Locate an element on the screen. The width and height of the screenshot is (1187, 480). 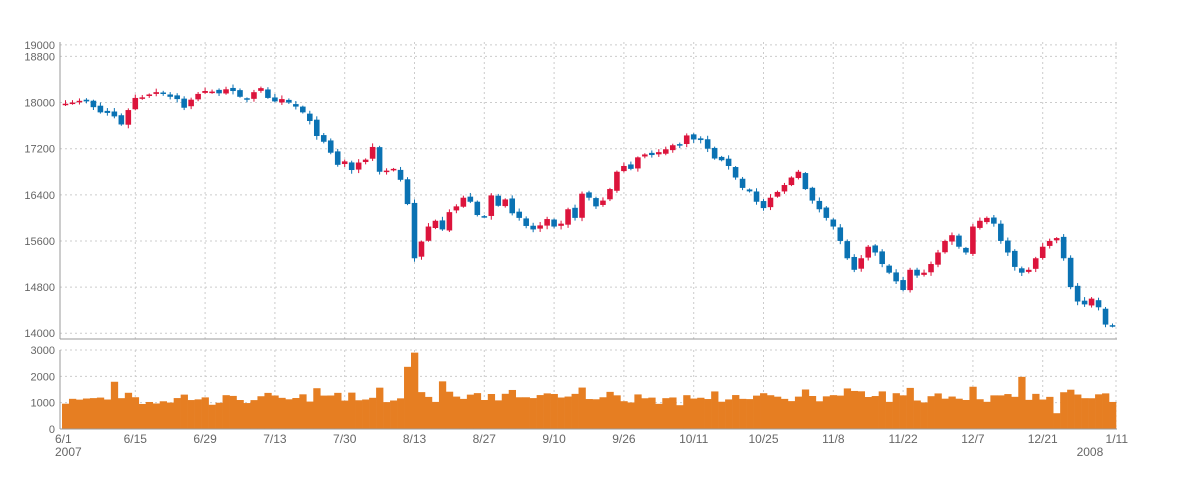
x-tick-label: 12/21 is located at coordinates (1043, 439).